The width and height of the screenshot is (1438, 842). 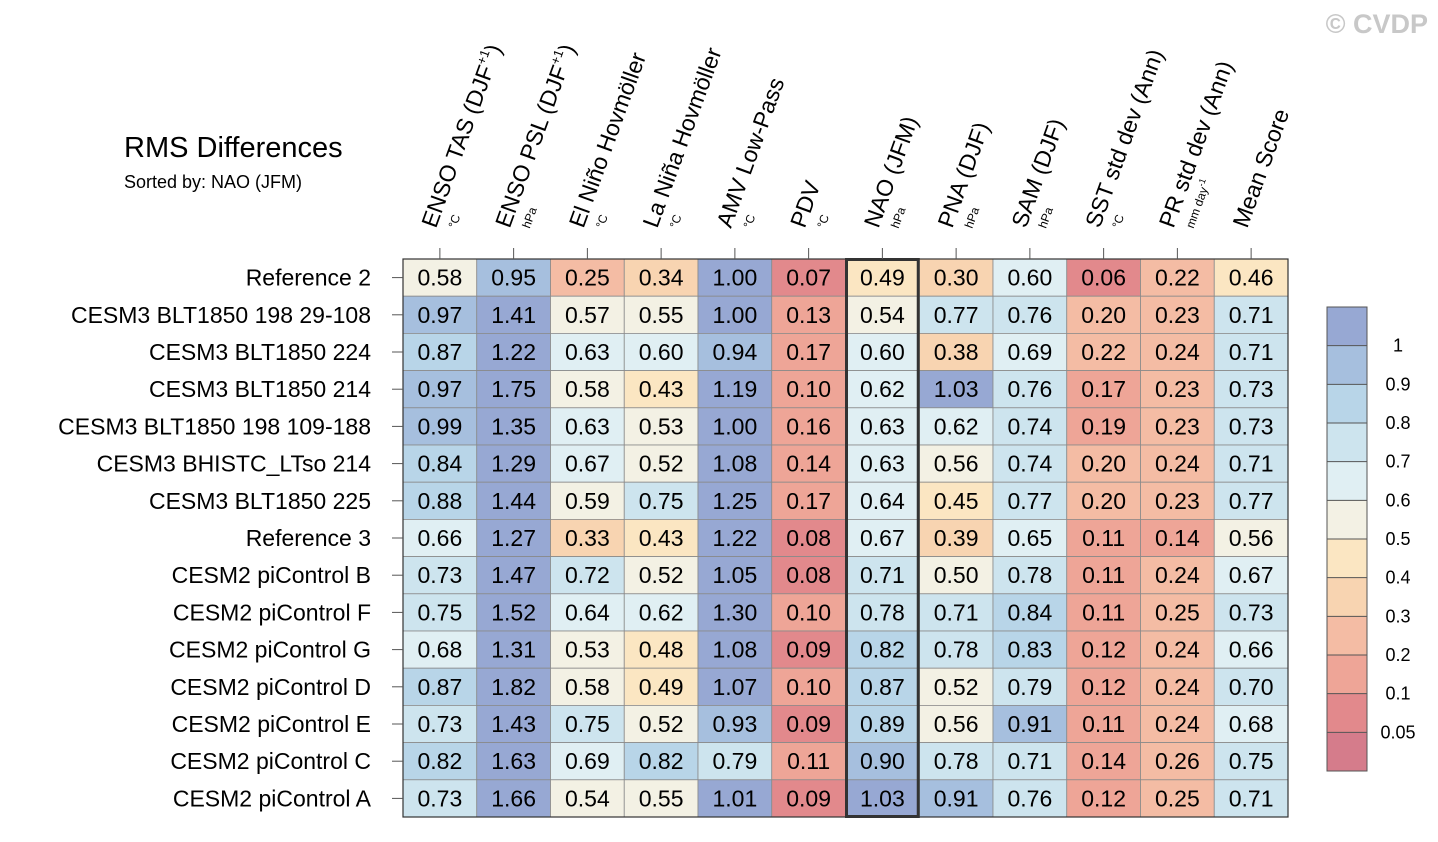 What do you see at coordinates (882, 352) in the screenshot?
I see `cell-value: 0.60` at bounding box center [882, 352].